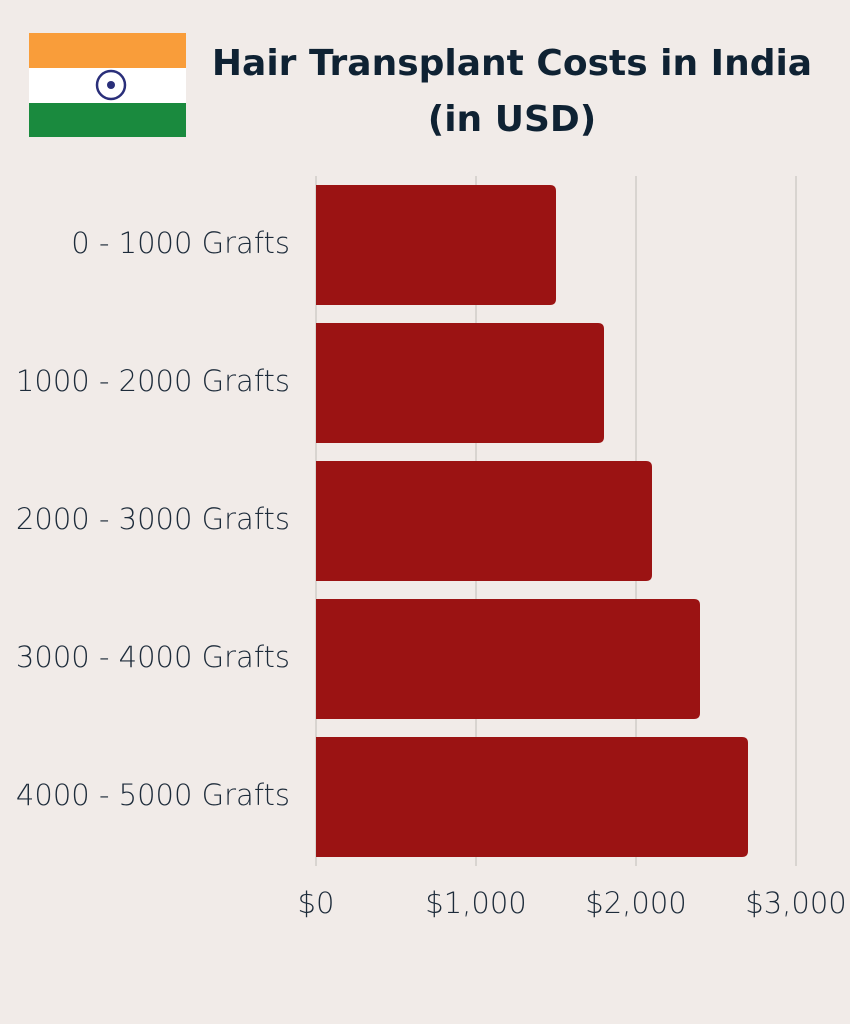 Image resolution: width=850 pixels, height=1024 pixels. Describe the element at coordinates (635, 903) in the screenshot. I see `x-tick-label: $2,000` at that location.